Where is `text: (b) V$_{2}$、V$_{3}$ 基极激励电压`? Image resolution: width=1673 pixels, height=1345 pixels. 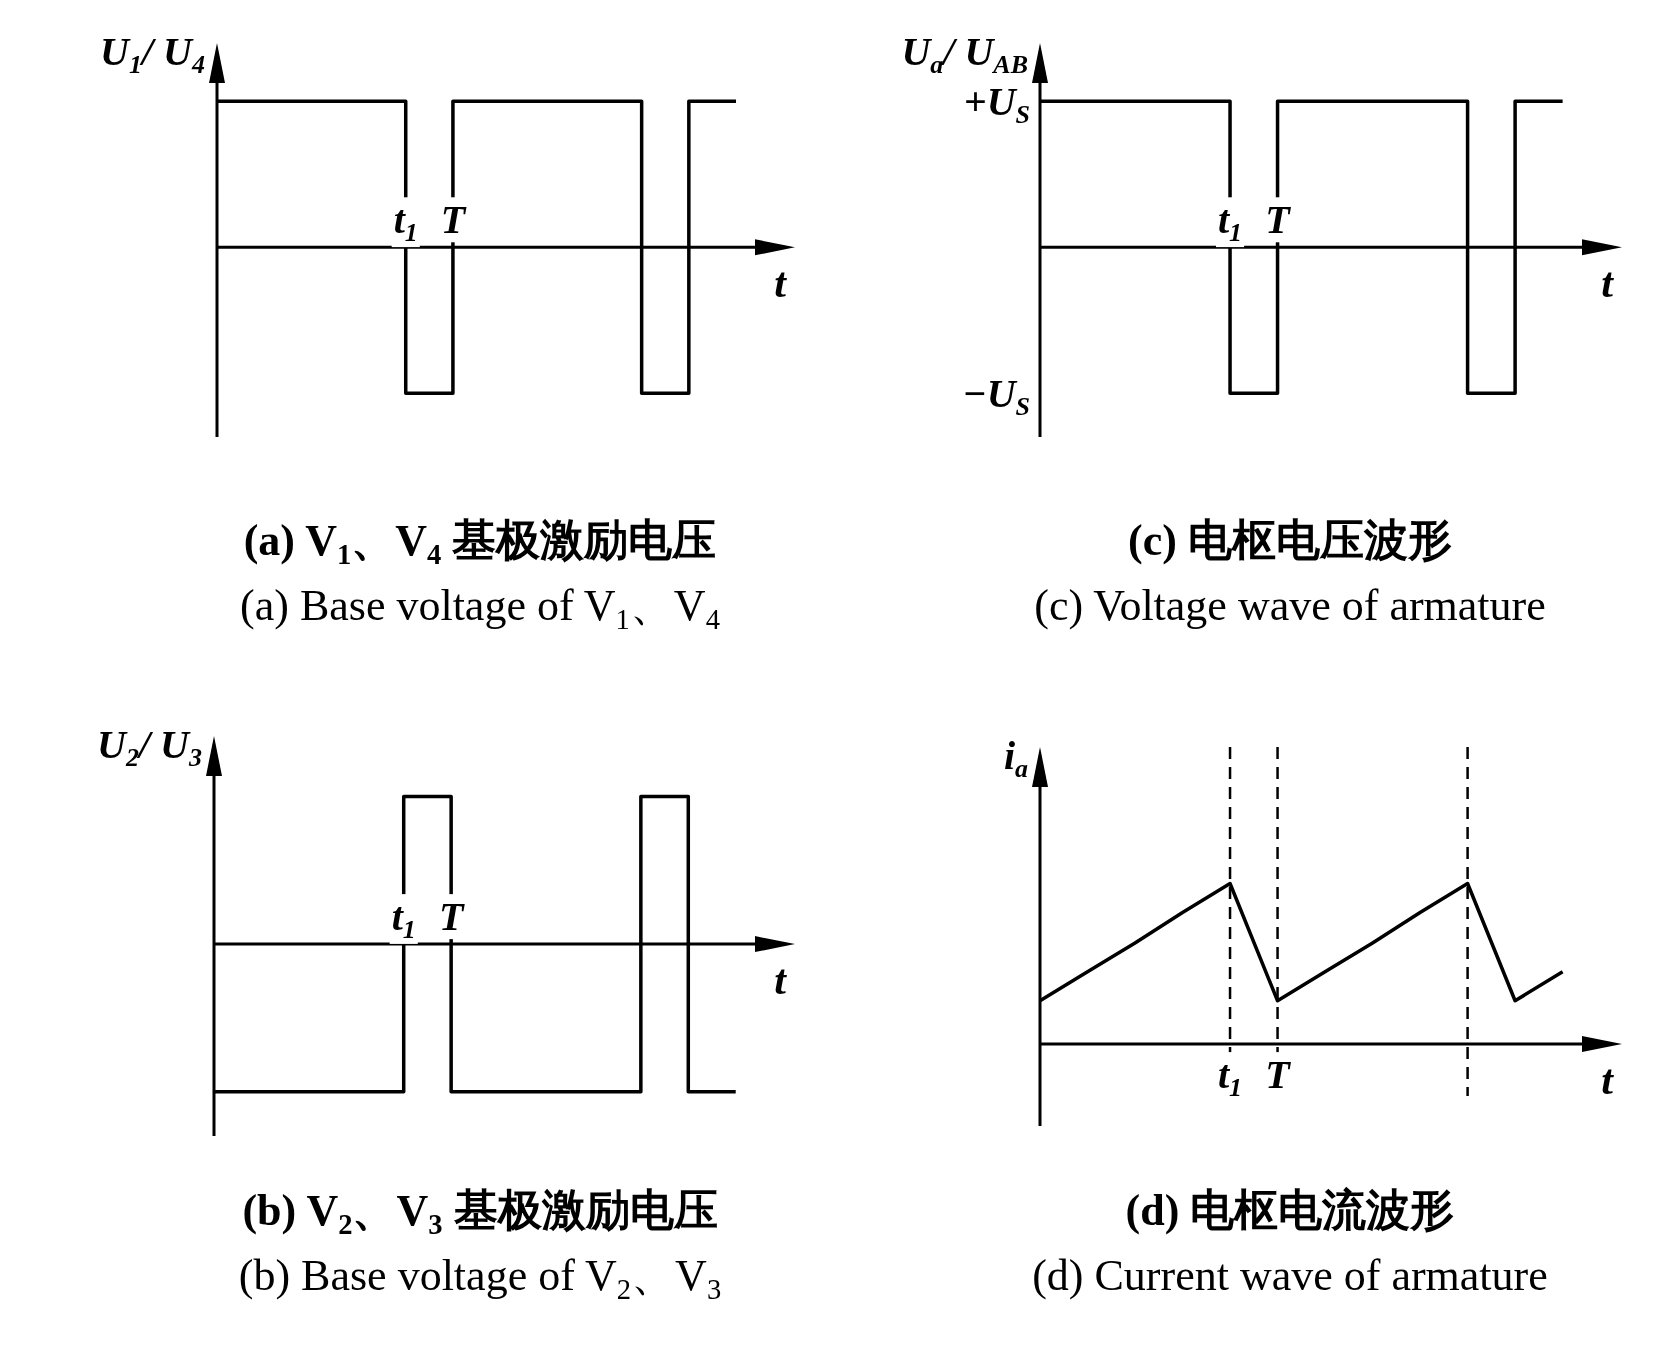 text: (b) V$_{2}$、V$_{3}$ 基极激励电压 is located at coordinates (480, 1213).